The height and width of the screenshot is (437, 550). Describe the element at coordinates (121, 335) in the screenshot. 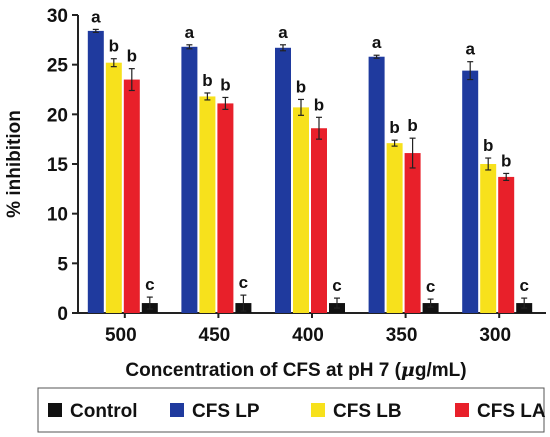

I see `x-tick-label: 500` at that location.